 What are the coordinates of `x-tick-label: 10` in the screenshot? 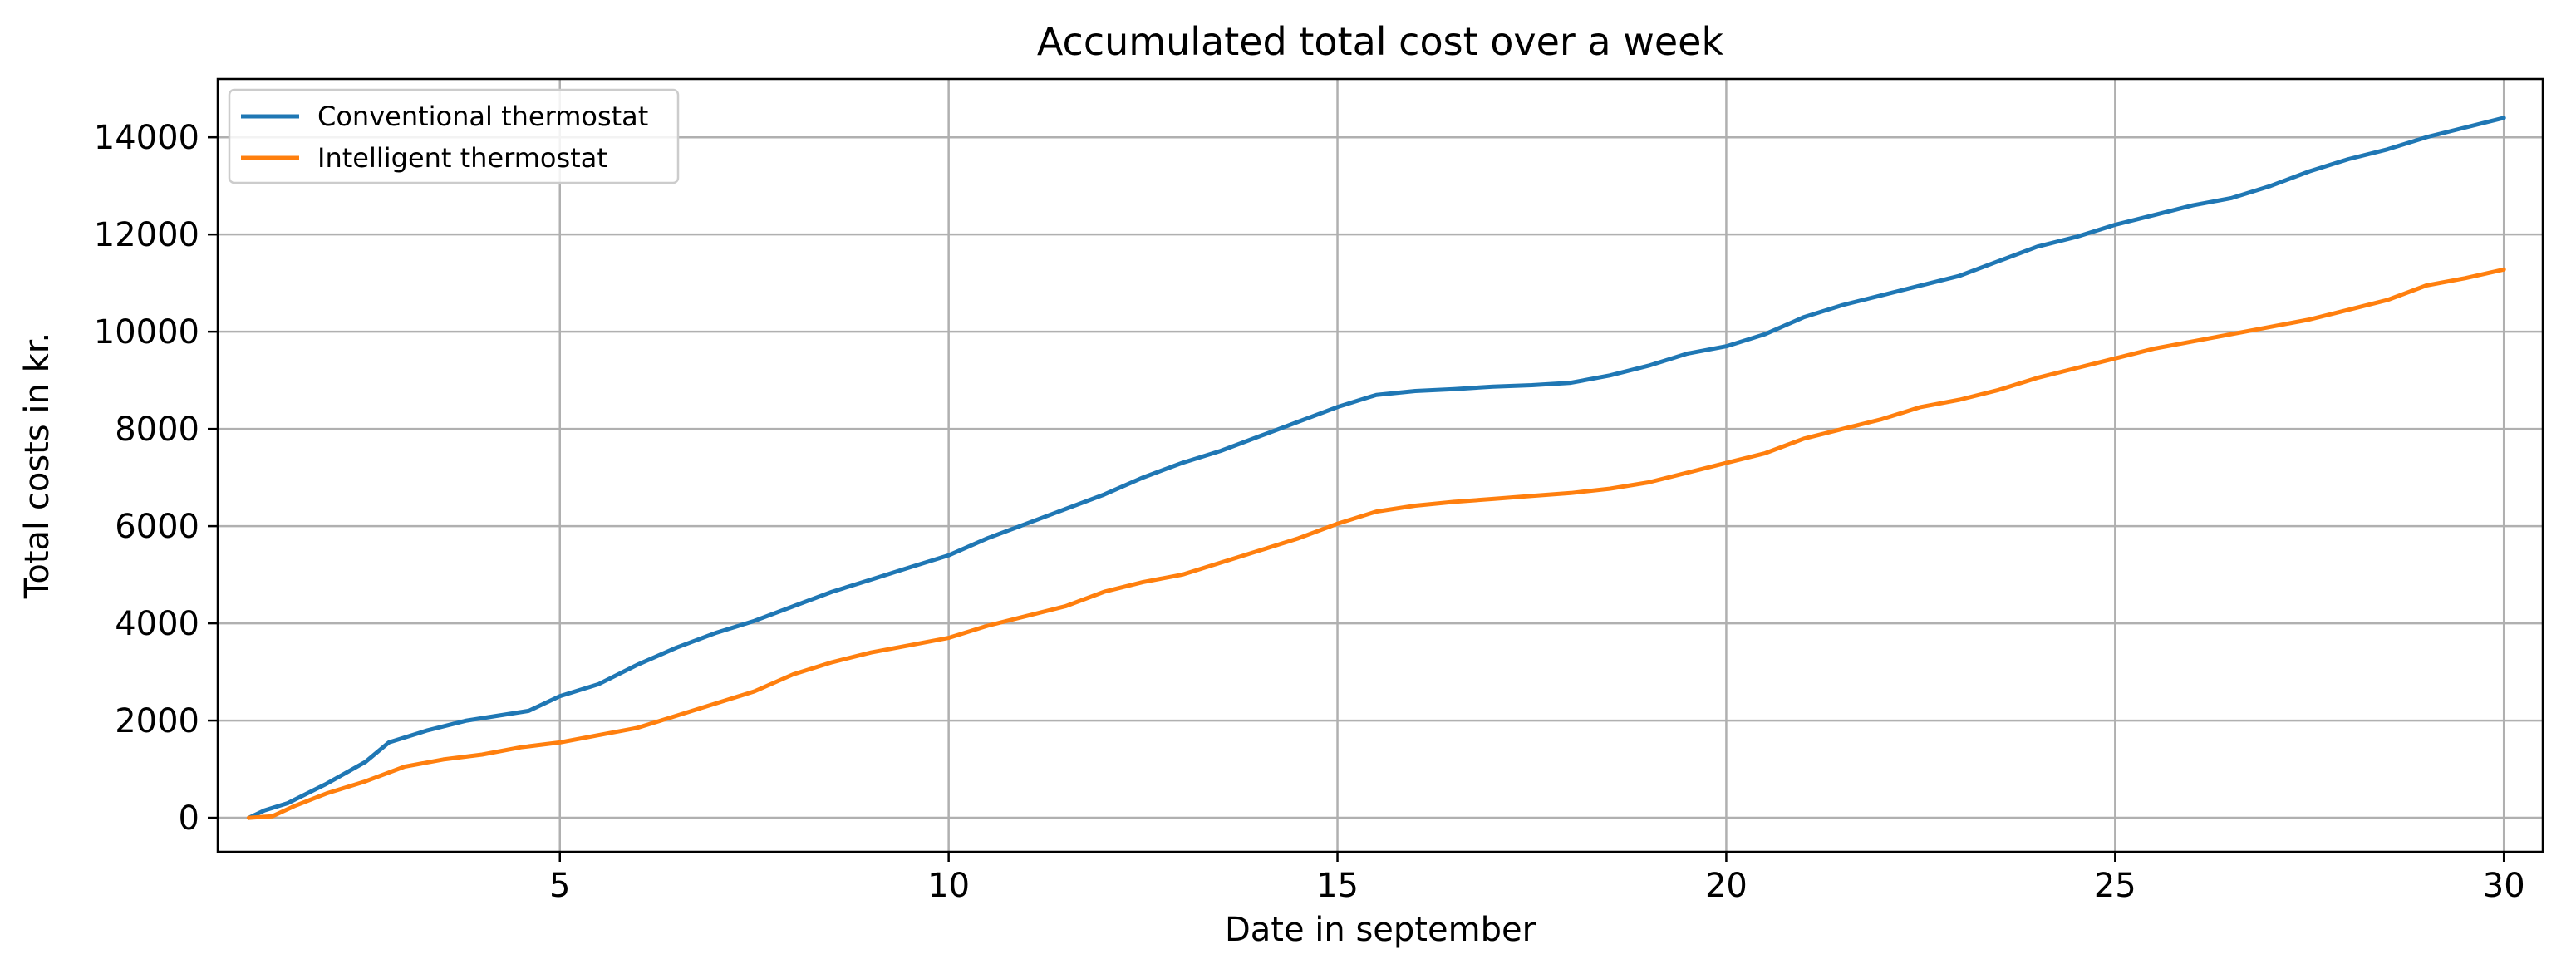 It's located at (949, 886).